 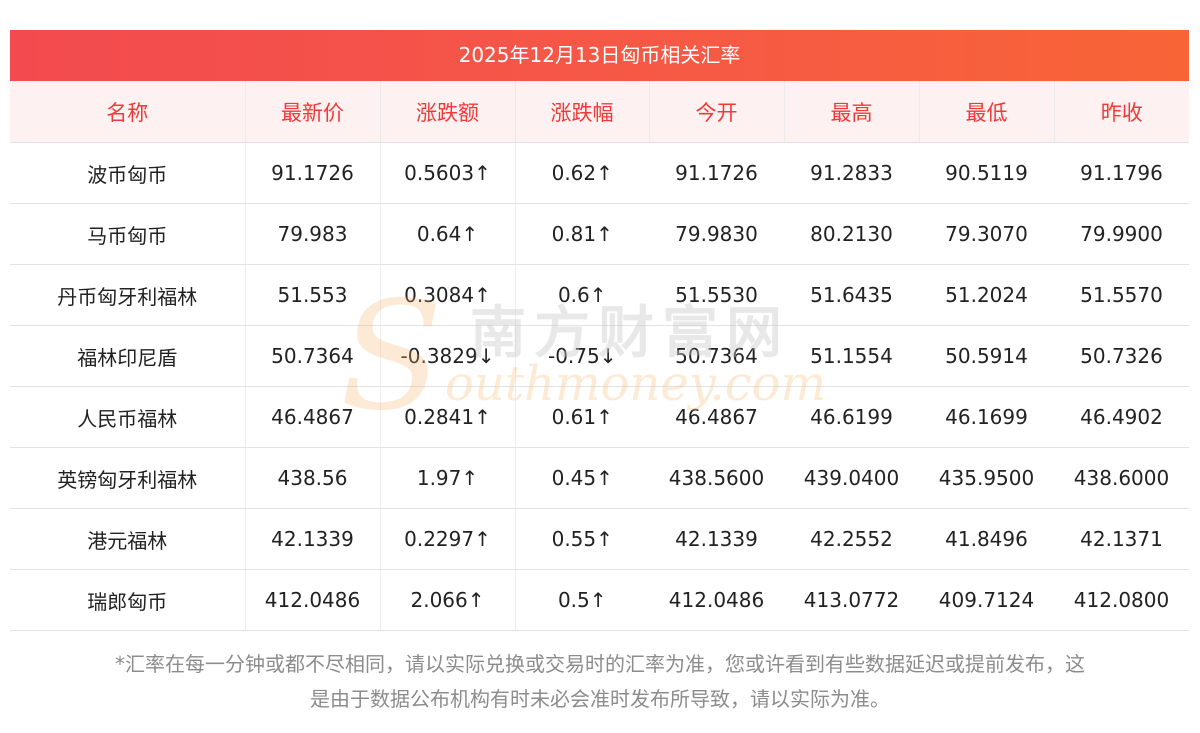 I want to click on cell-latest: 79.983, so click(x=313, y=234).